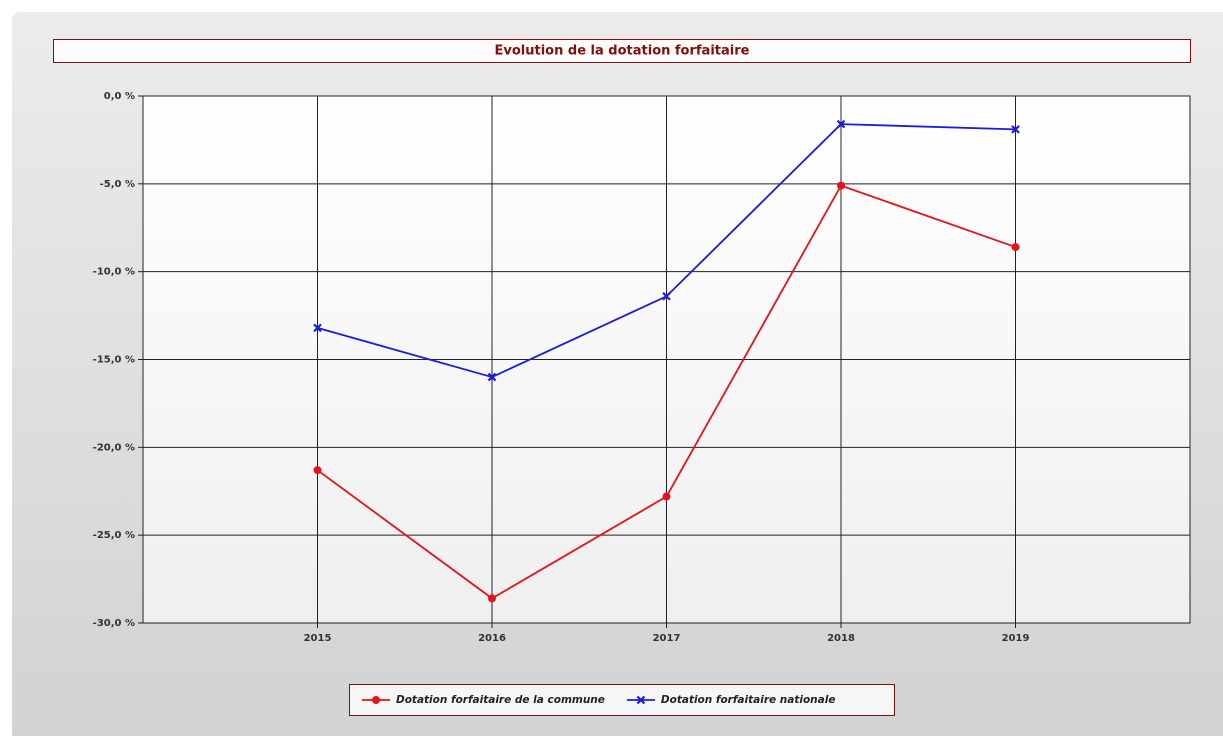  What do you see at coordinates (114, 535) in the screenshot?
I see `y-tick-label: -25,0 %` at bounding box center [114, 535].